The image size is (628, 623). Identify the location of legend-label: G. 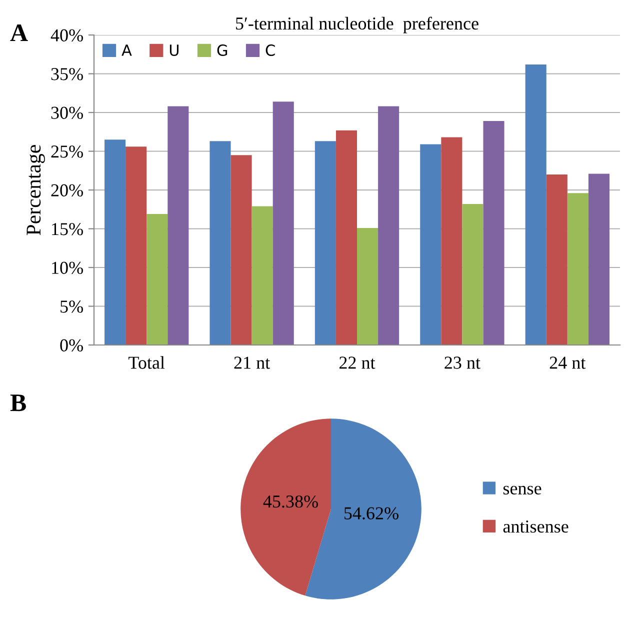
(222, 50).